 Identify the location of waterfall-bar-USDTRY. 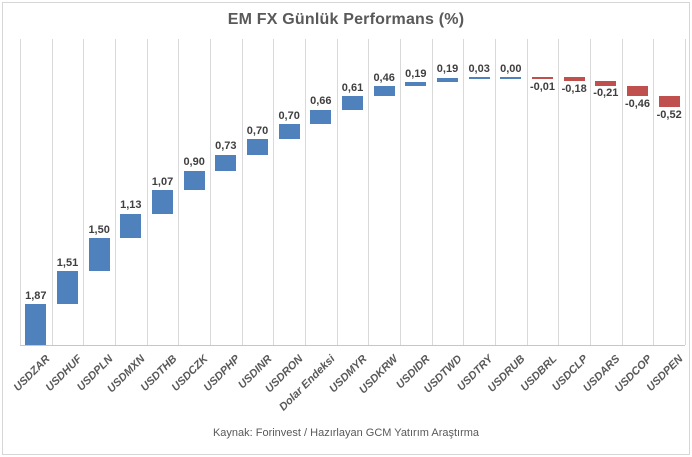
(479, 78).